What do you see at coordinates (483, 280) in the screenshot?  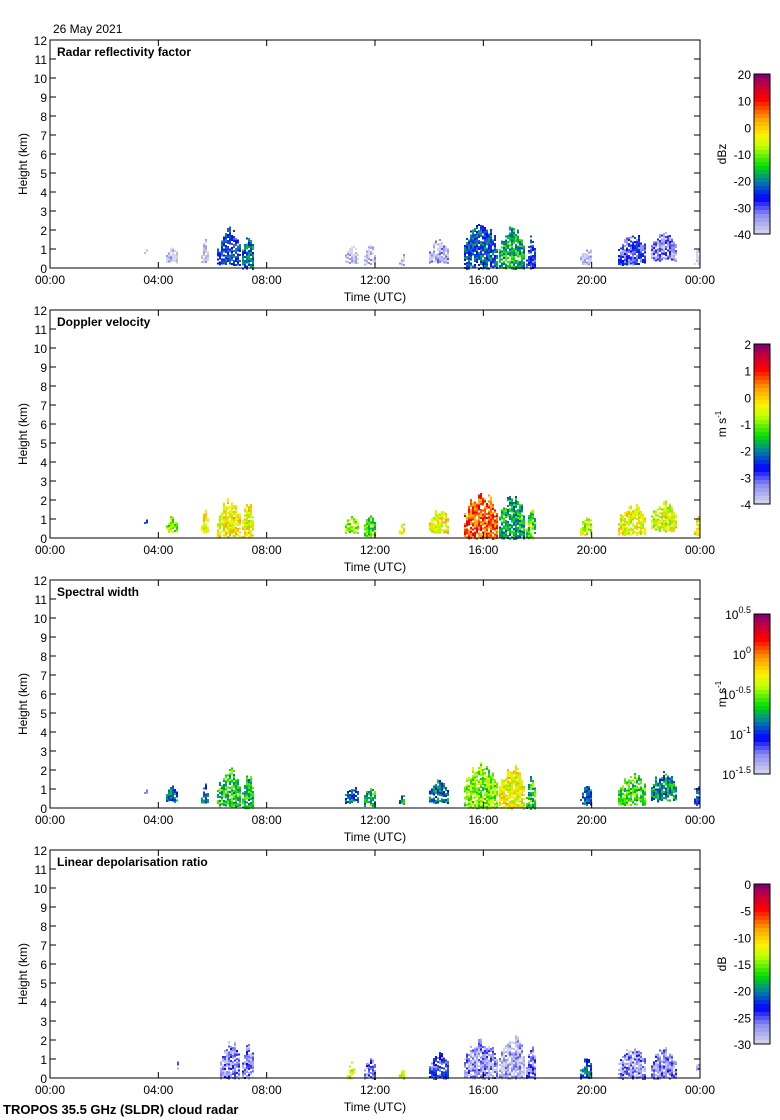 I see `x-tick-label: 16:00` at bounding box center [483, 280].